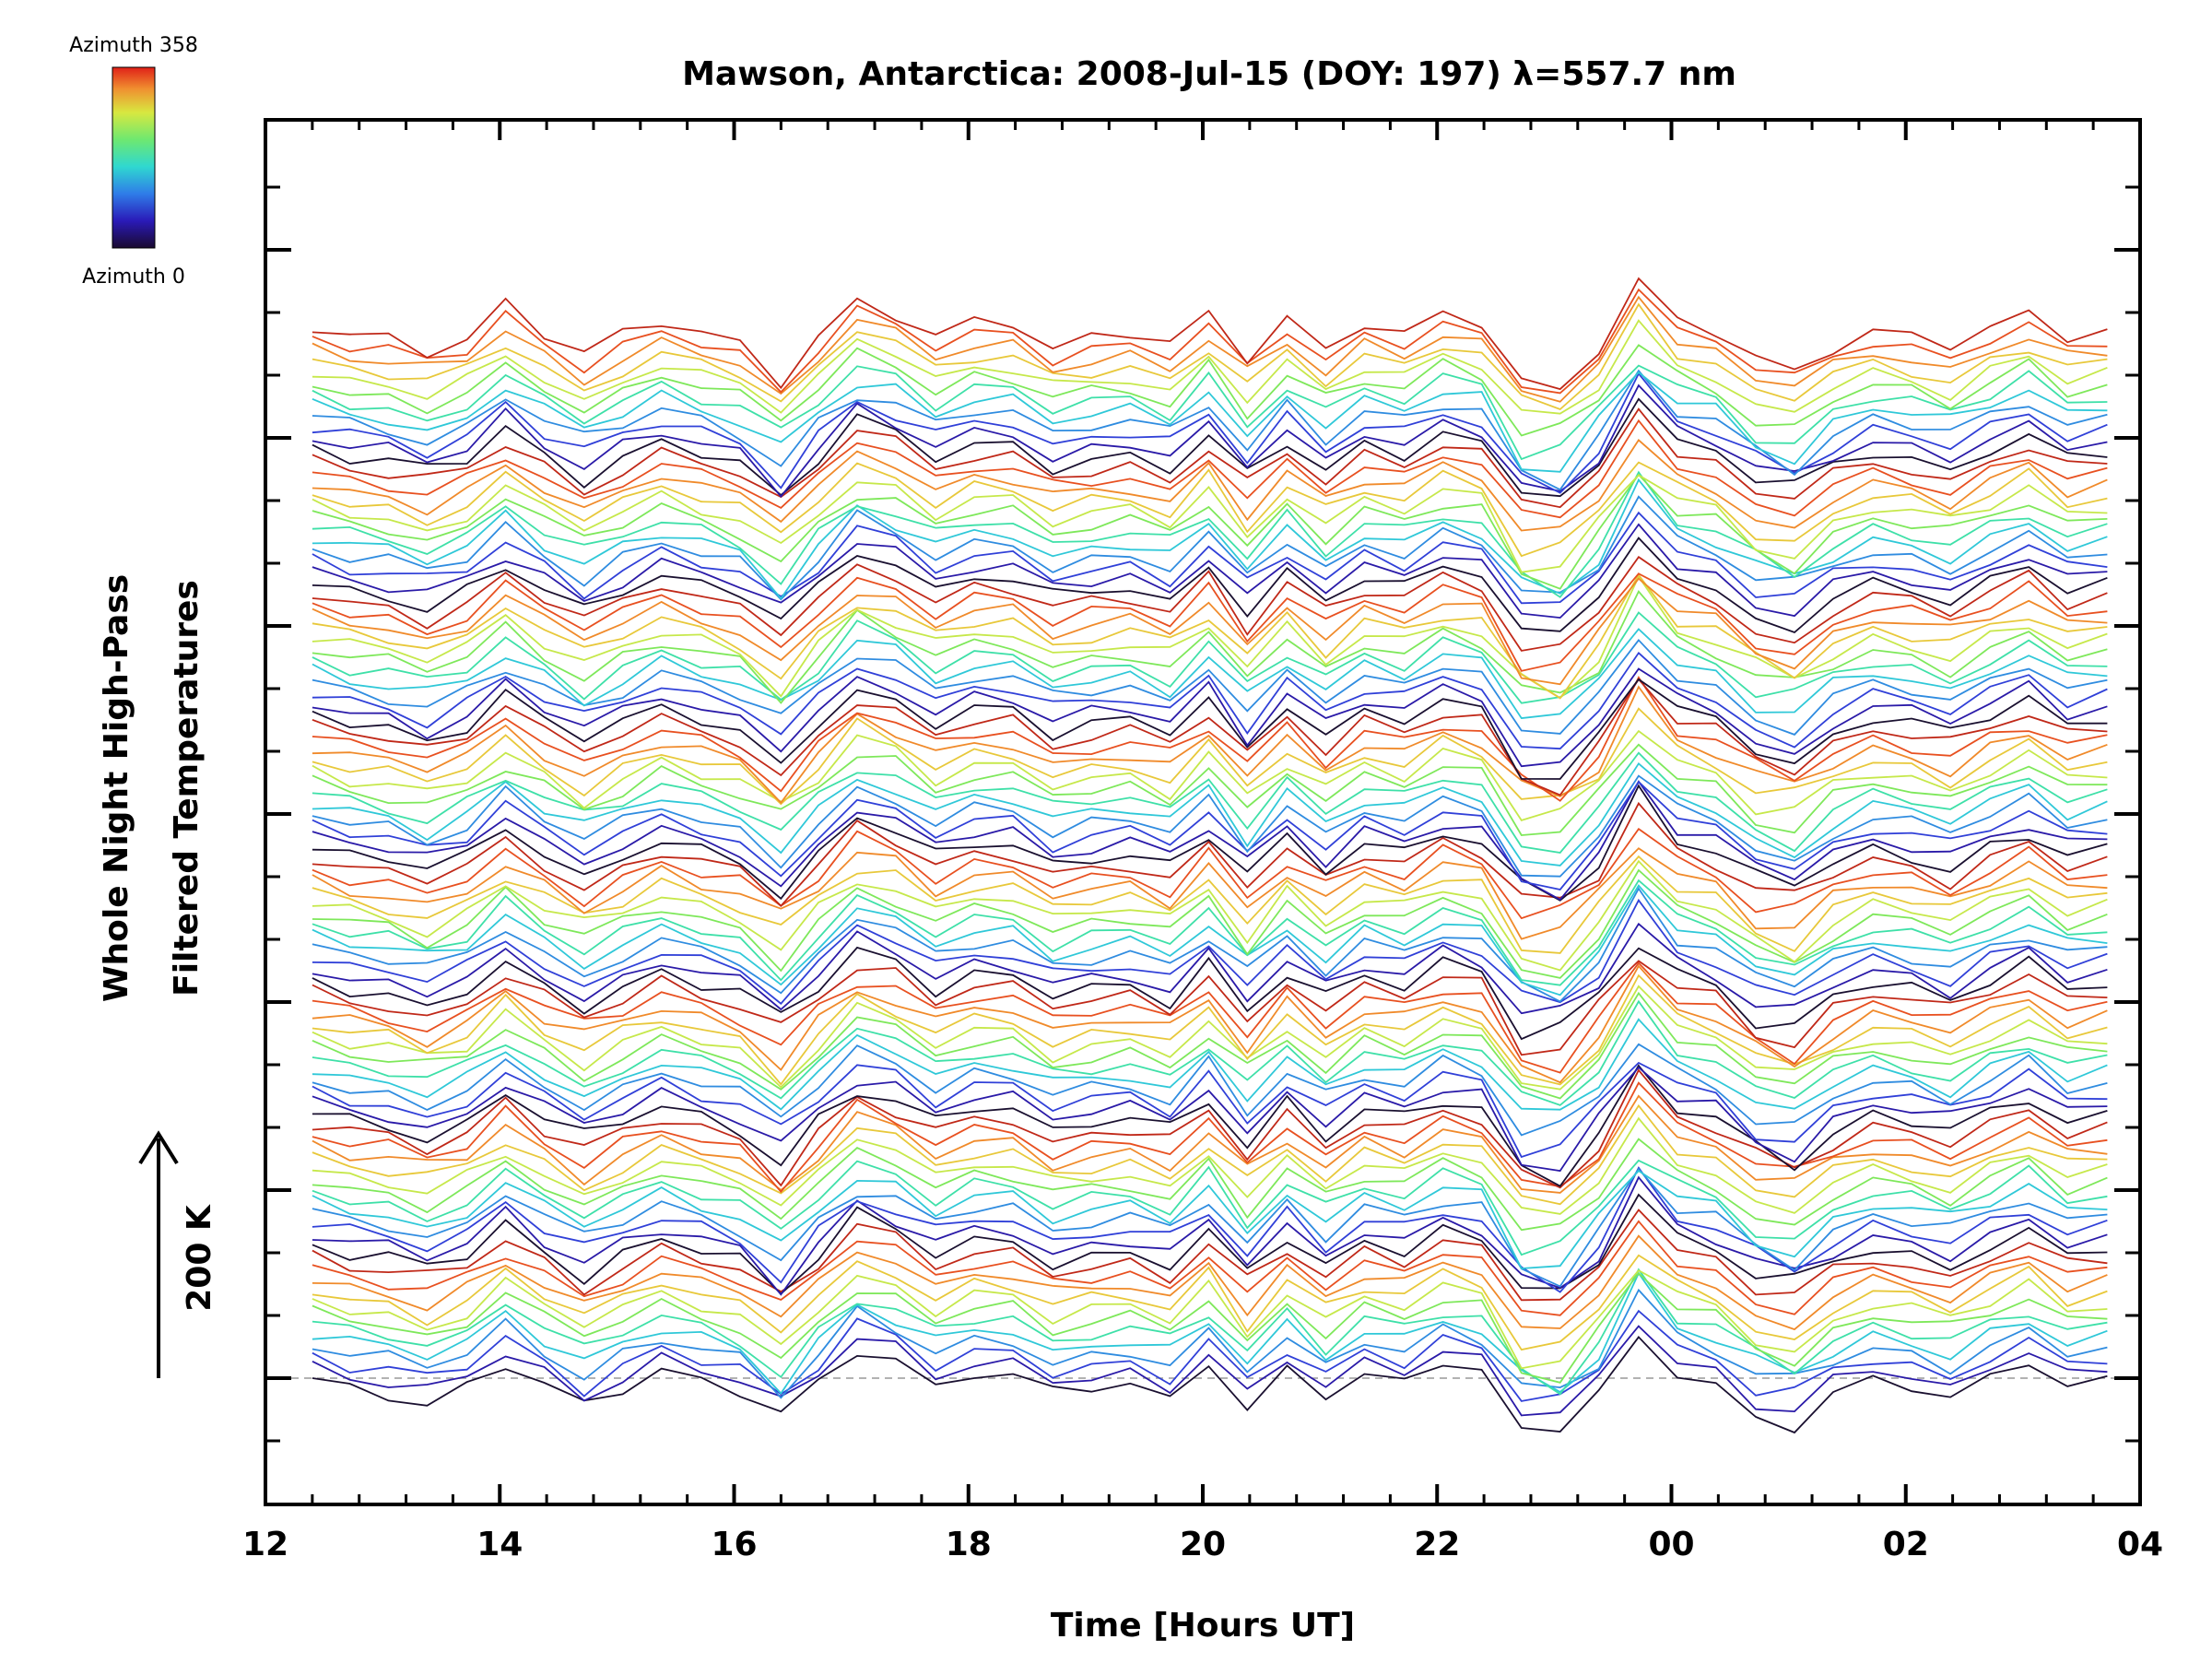 The image size is (2212, 1663). Describe the element at coordinates (265, 1544) in the screenshot. I see `x-tick-label: 12` at that location.